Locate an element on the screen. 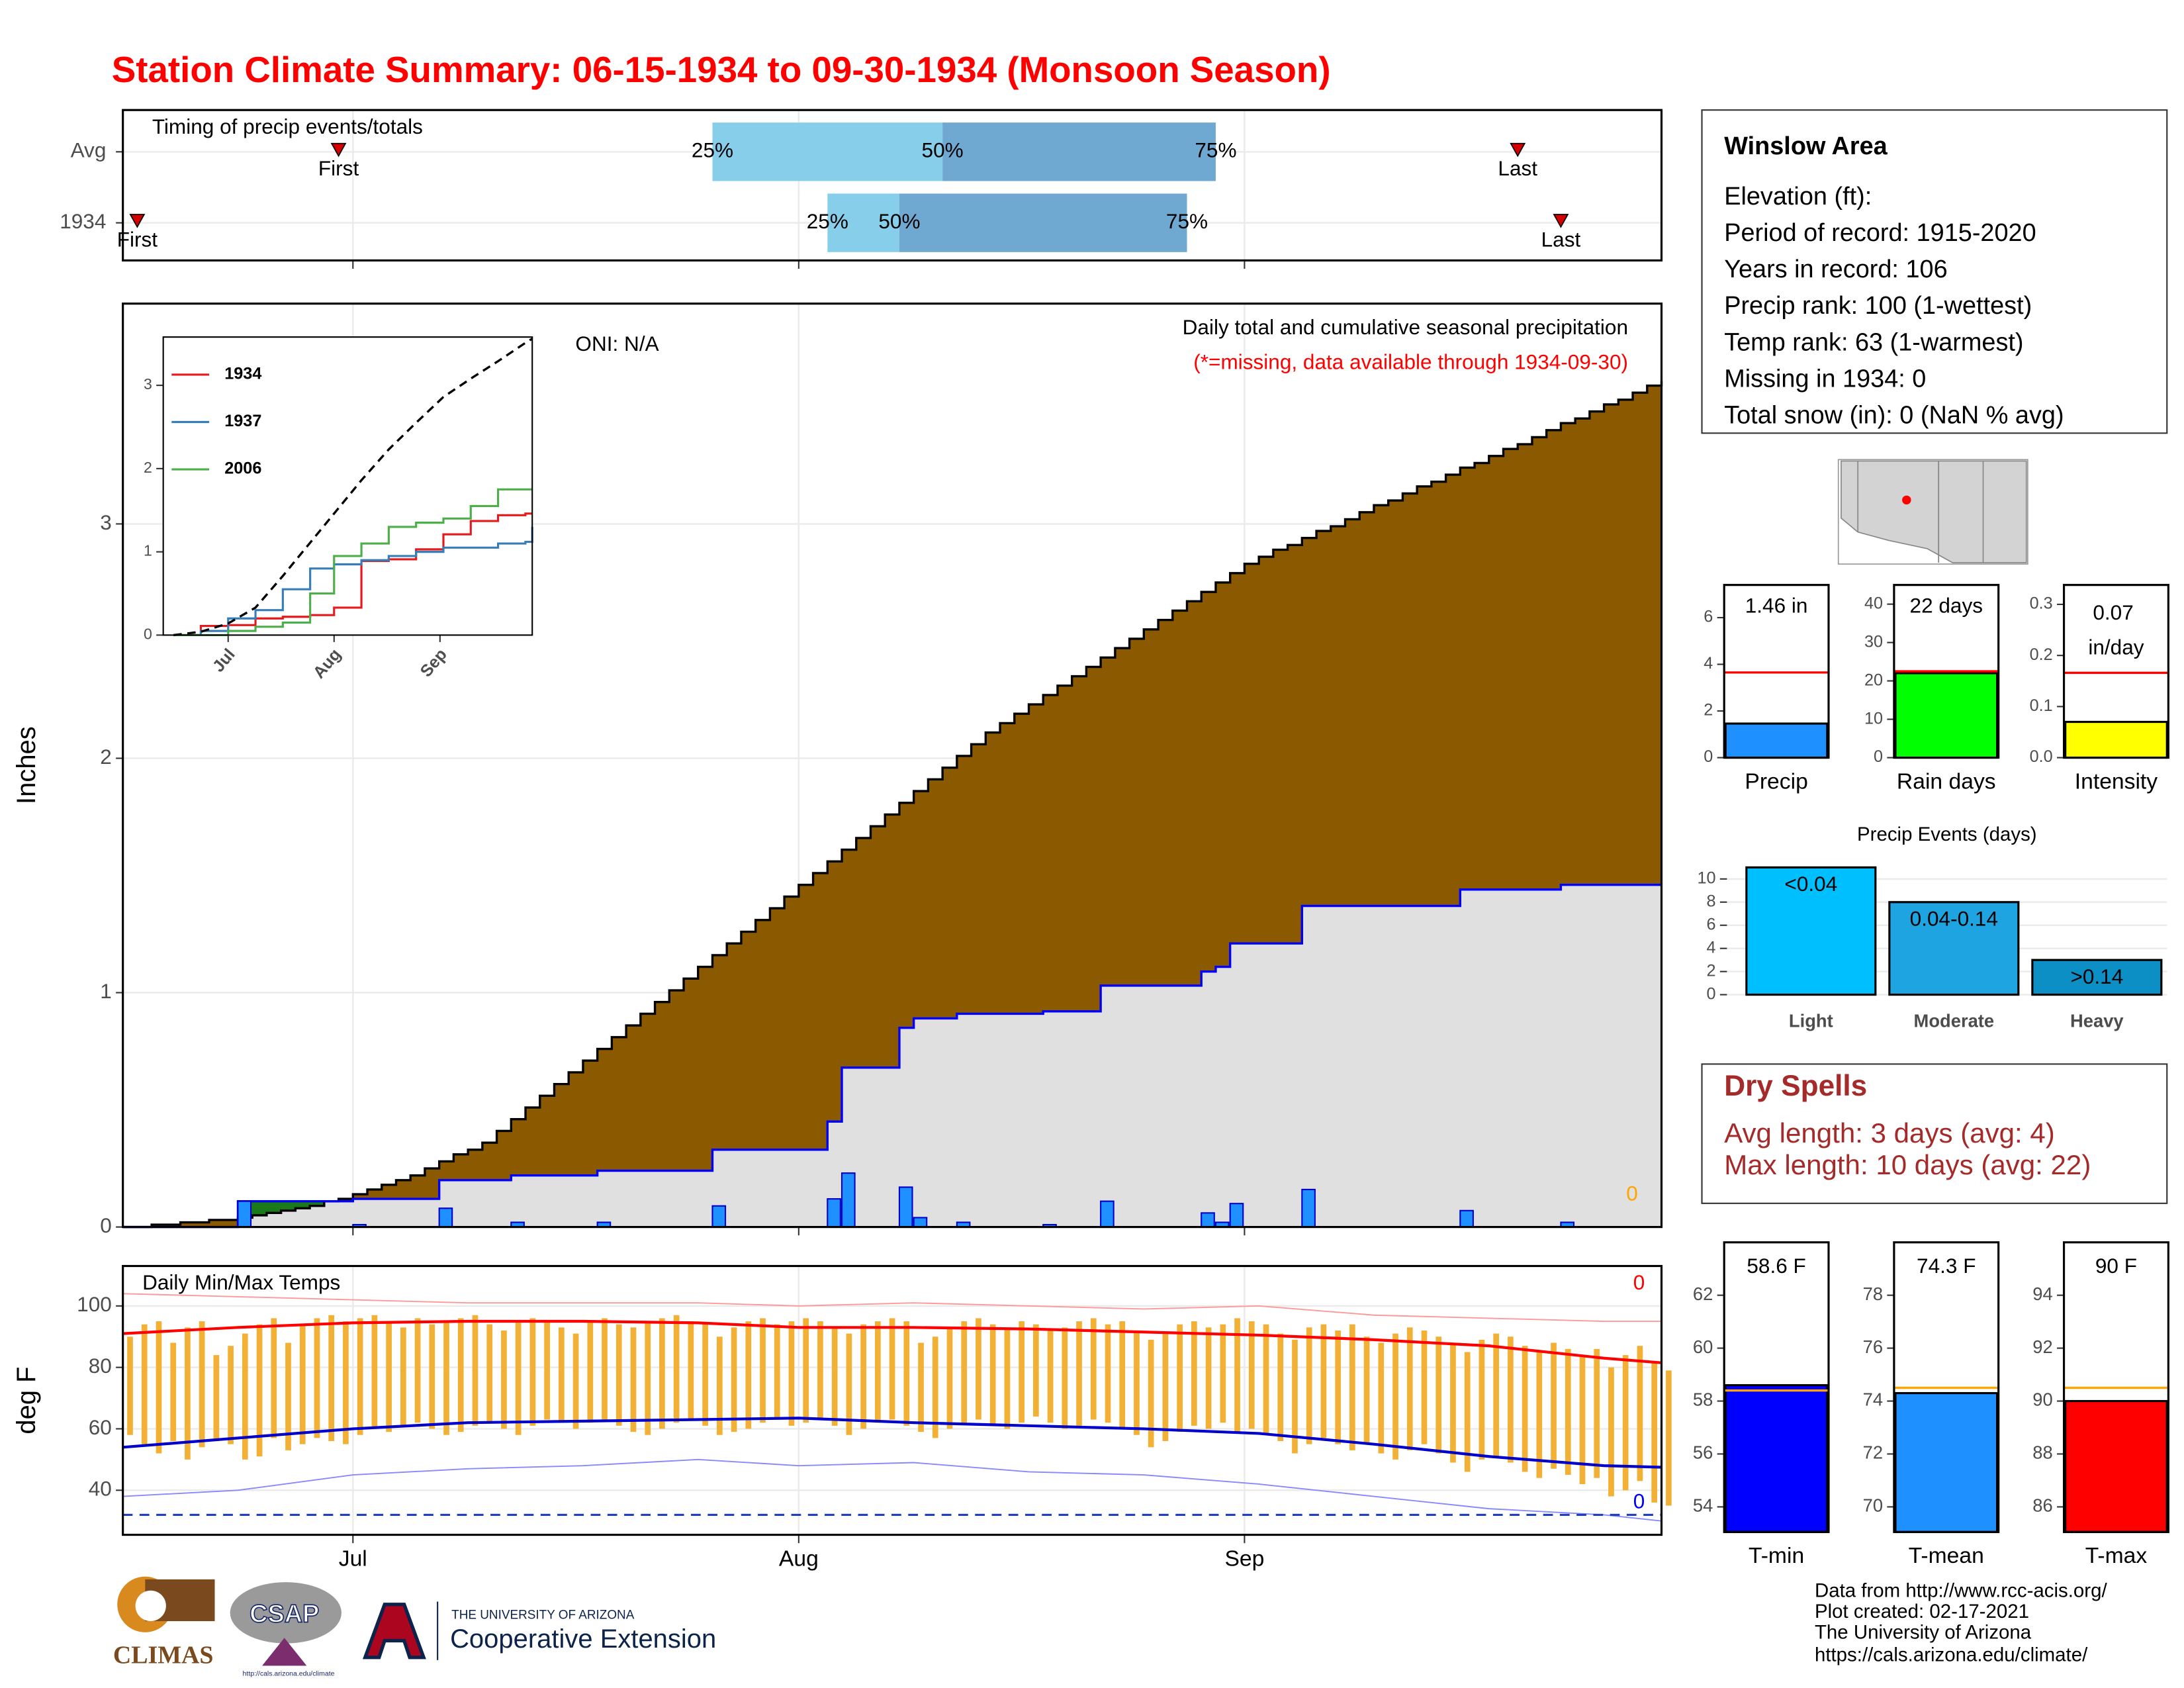 Image resolution: width=2184 pixels, height=1688 pixels. y-tick-label: 2 is located at coordinates (148, 467).